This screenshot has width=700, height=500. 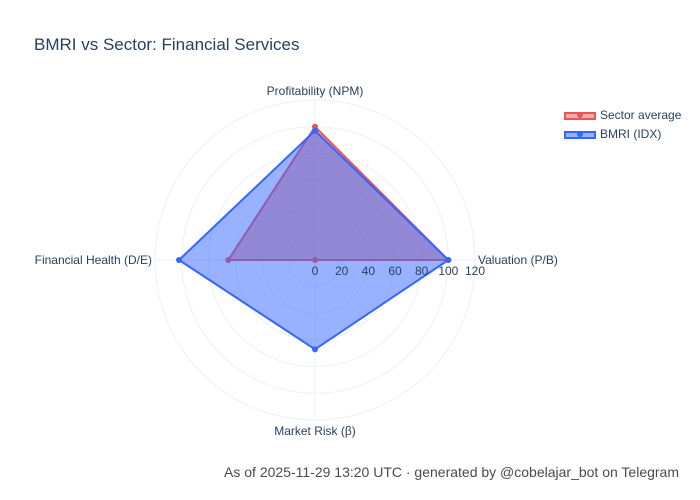 I want to click on legend-marker-bmri, so click(x=580, y=134).